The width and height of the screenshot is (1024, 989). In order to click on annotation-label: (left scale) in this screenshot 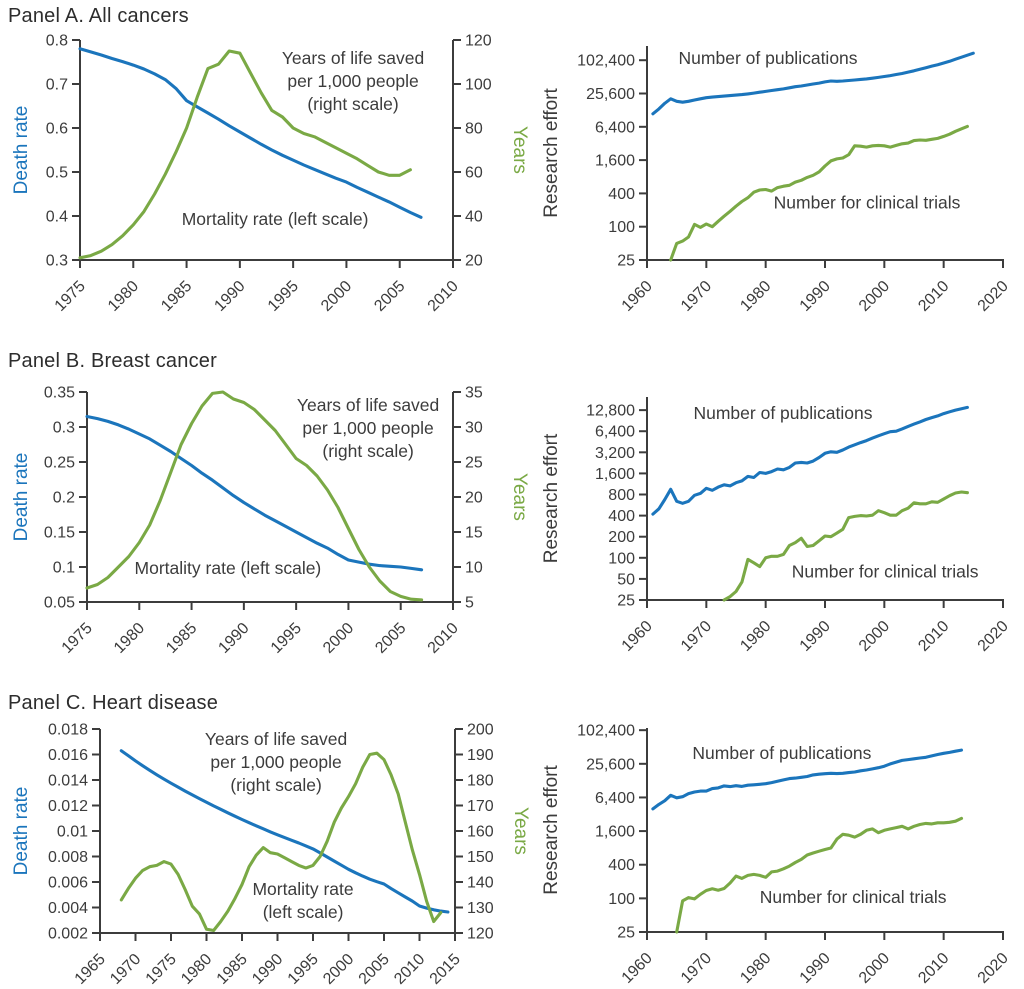, I will do `click(303, 912)`.